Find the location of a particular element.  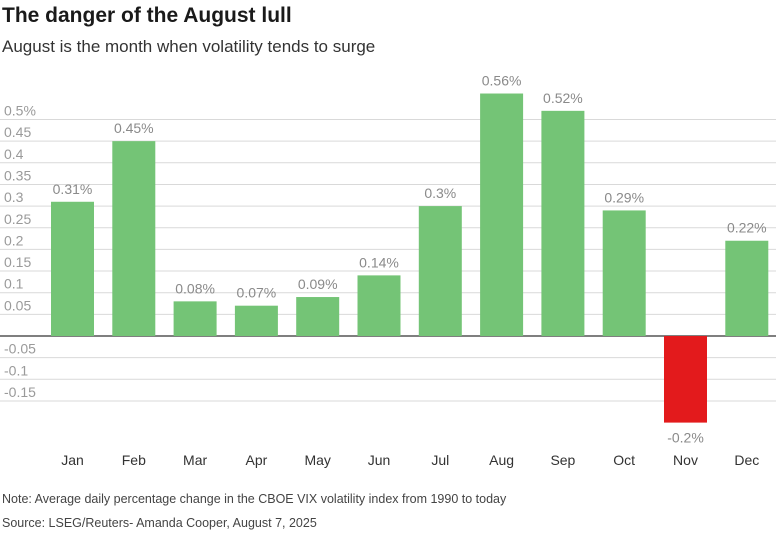

bar-nov is located at coordinates (685, 379).